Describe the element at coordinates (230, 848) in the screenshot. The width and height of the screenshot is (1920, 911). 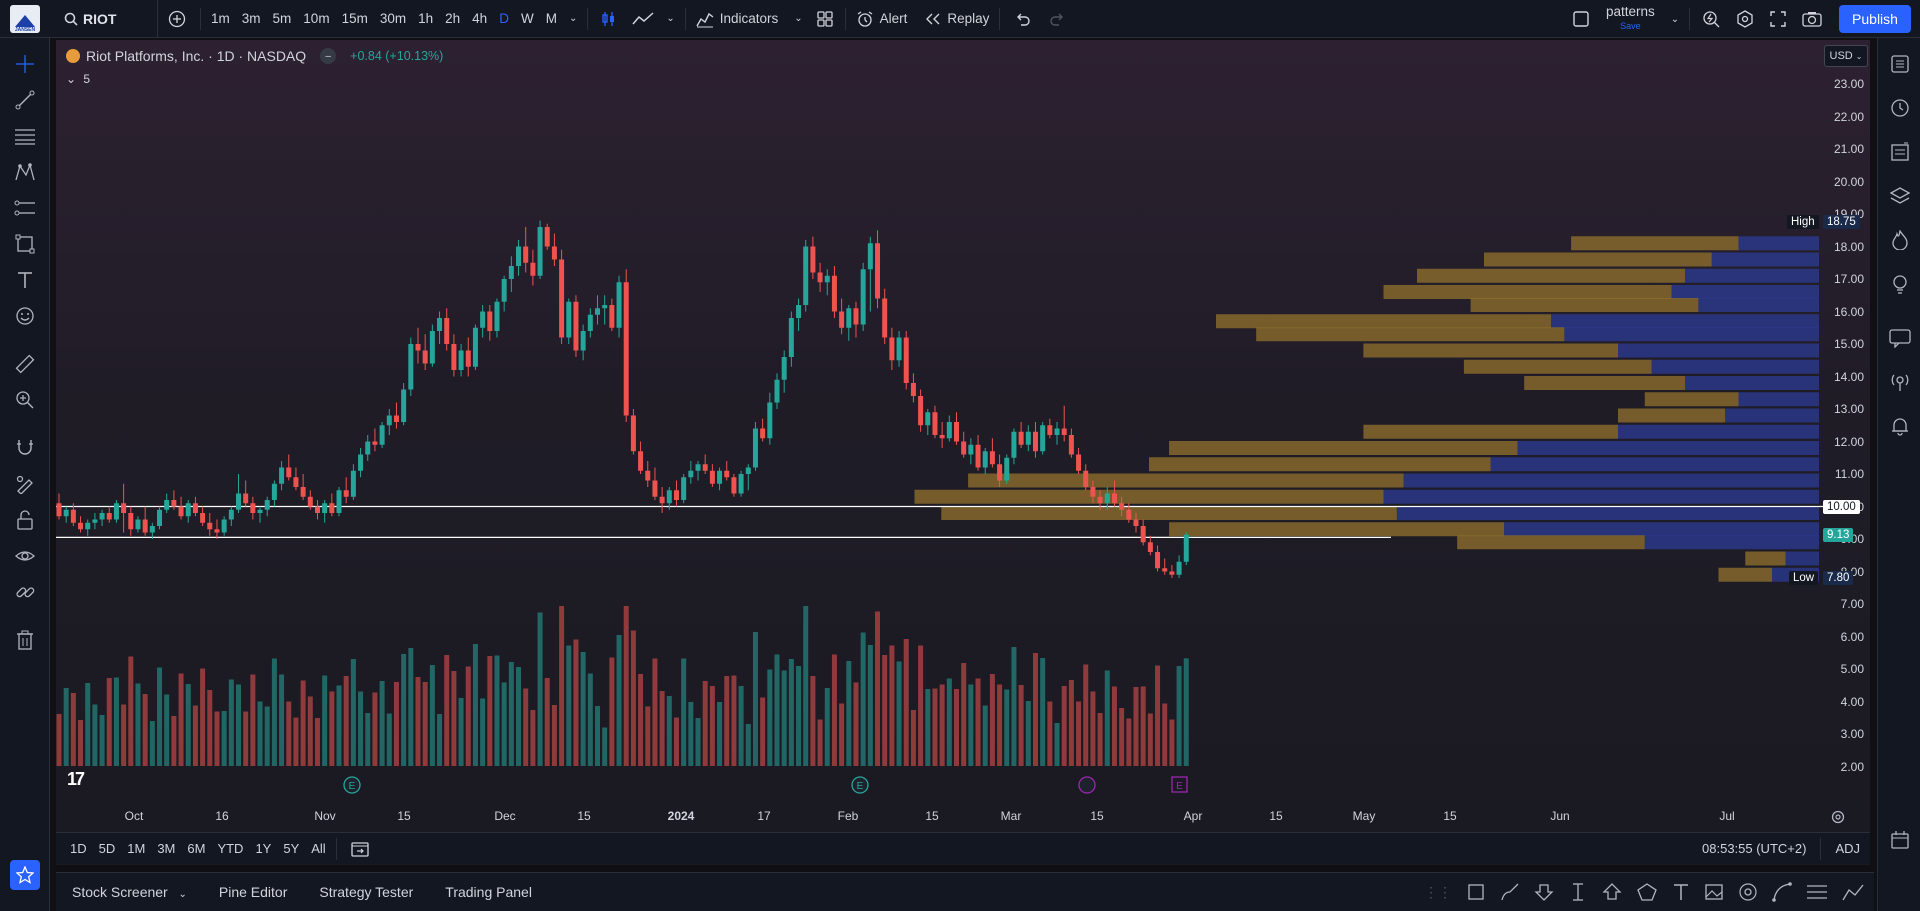
I see `range-ytd: YTD` at that location.